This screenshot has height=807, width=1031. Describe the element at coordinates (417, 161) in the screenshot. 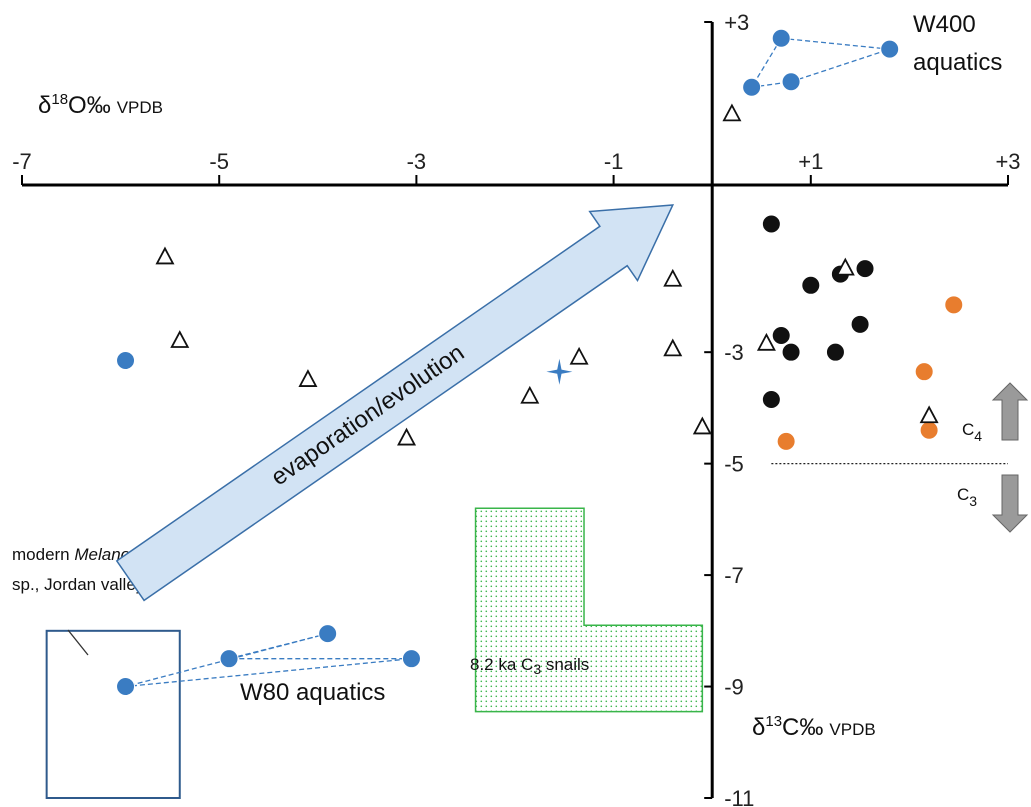

I see `x-tick-label: -3` at that location.